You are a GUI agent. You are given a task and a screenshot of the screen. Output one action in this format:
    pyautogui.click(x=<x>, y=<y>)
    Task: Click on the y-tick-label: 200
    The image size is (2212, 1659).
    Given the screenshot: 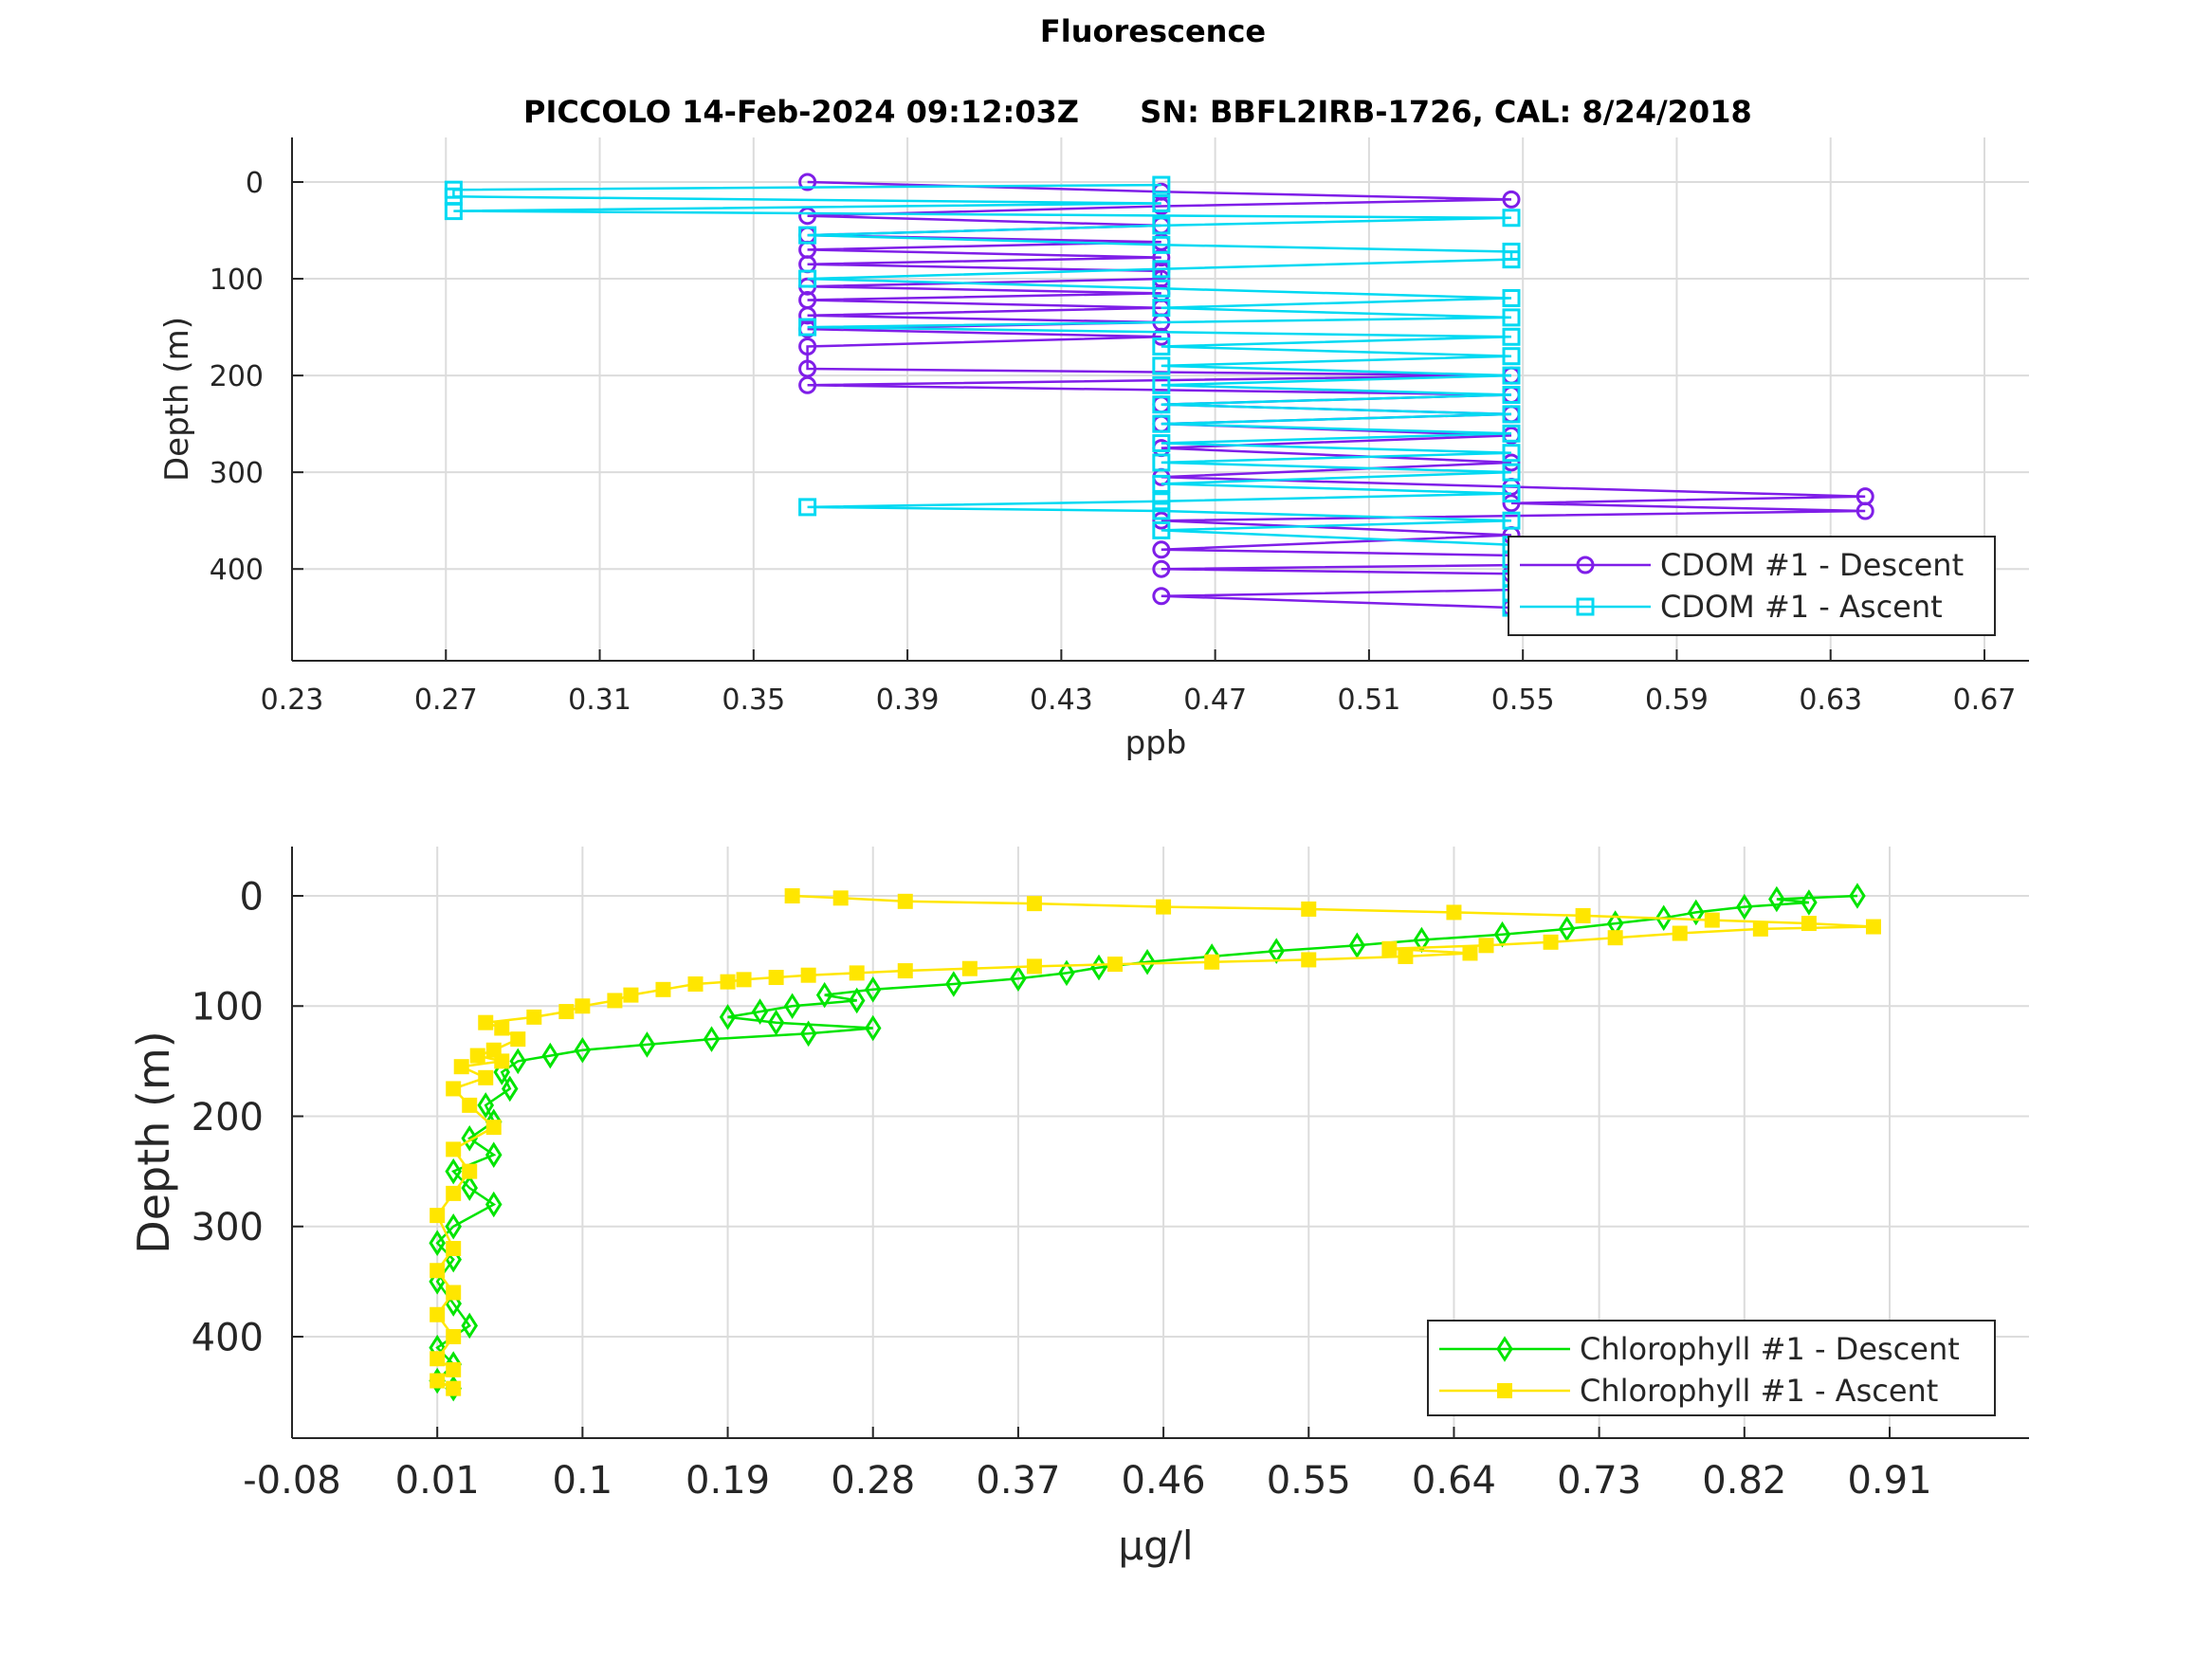 What is the action you would take?
    pyautogui.click(x=237, y=376)
    